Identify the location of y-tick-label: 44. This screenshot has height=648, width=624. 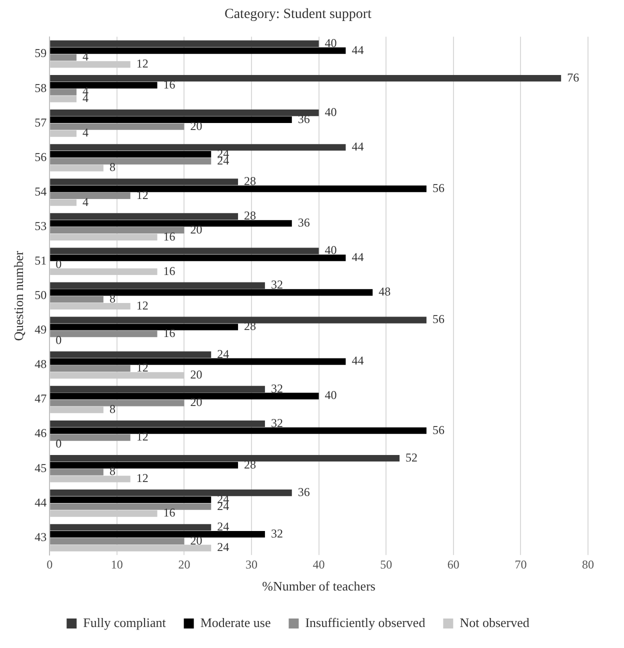
(40, 502).